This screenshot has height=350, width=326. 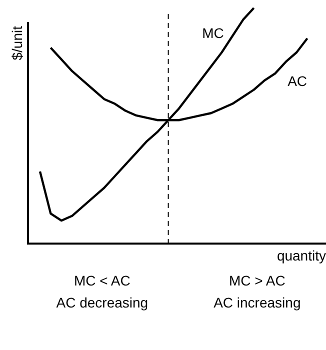 I want to click on text: MC > AC, so click(x=257, y=280).